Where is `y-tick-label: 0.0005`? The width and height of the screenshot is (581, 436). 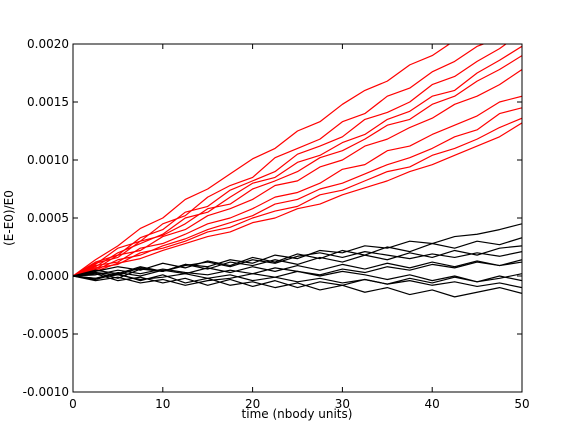 y-tick-label: 0.0005 is located at coordinates (48, 218).